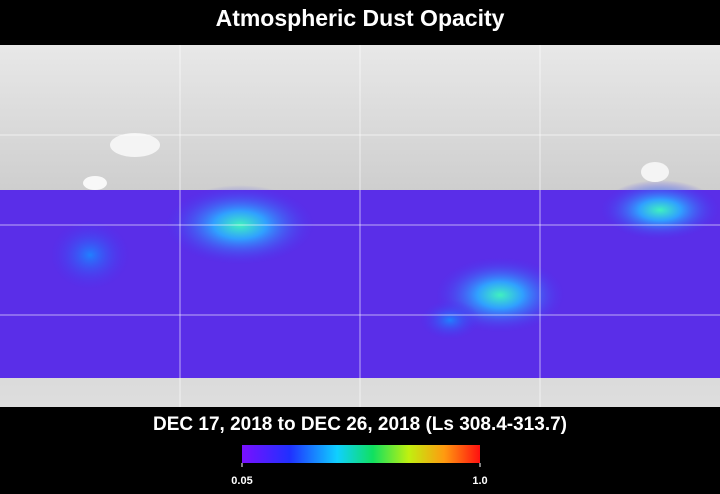  Describe the element at coordinates (241, 481) in the screenshot. I see `colorbar-label: 0.05` at that location.